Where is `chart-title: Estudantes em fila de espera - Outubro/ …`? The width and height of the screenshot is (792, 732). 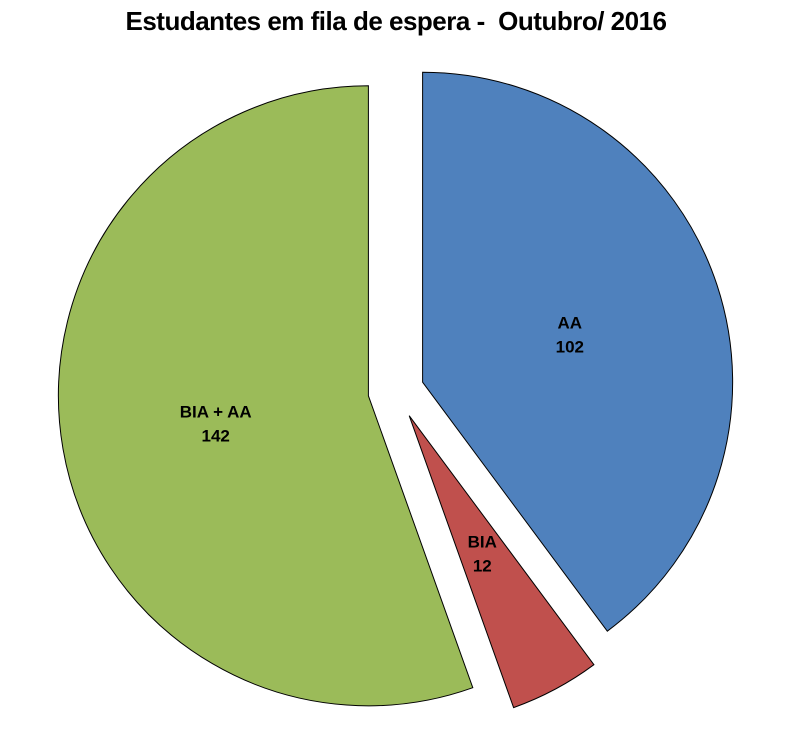
chart-title: Estudantes em fila de espera - Outubro/ … is located at coordinates (396, 21).